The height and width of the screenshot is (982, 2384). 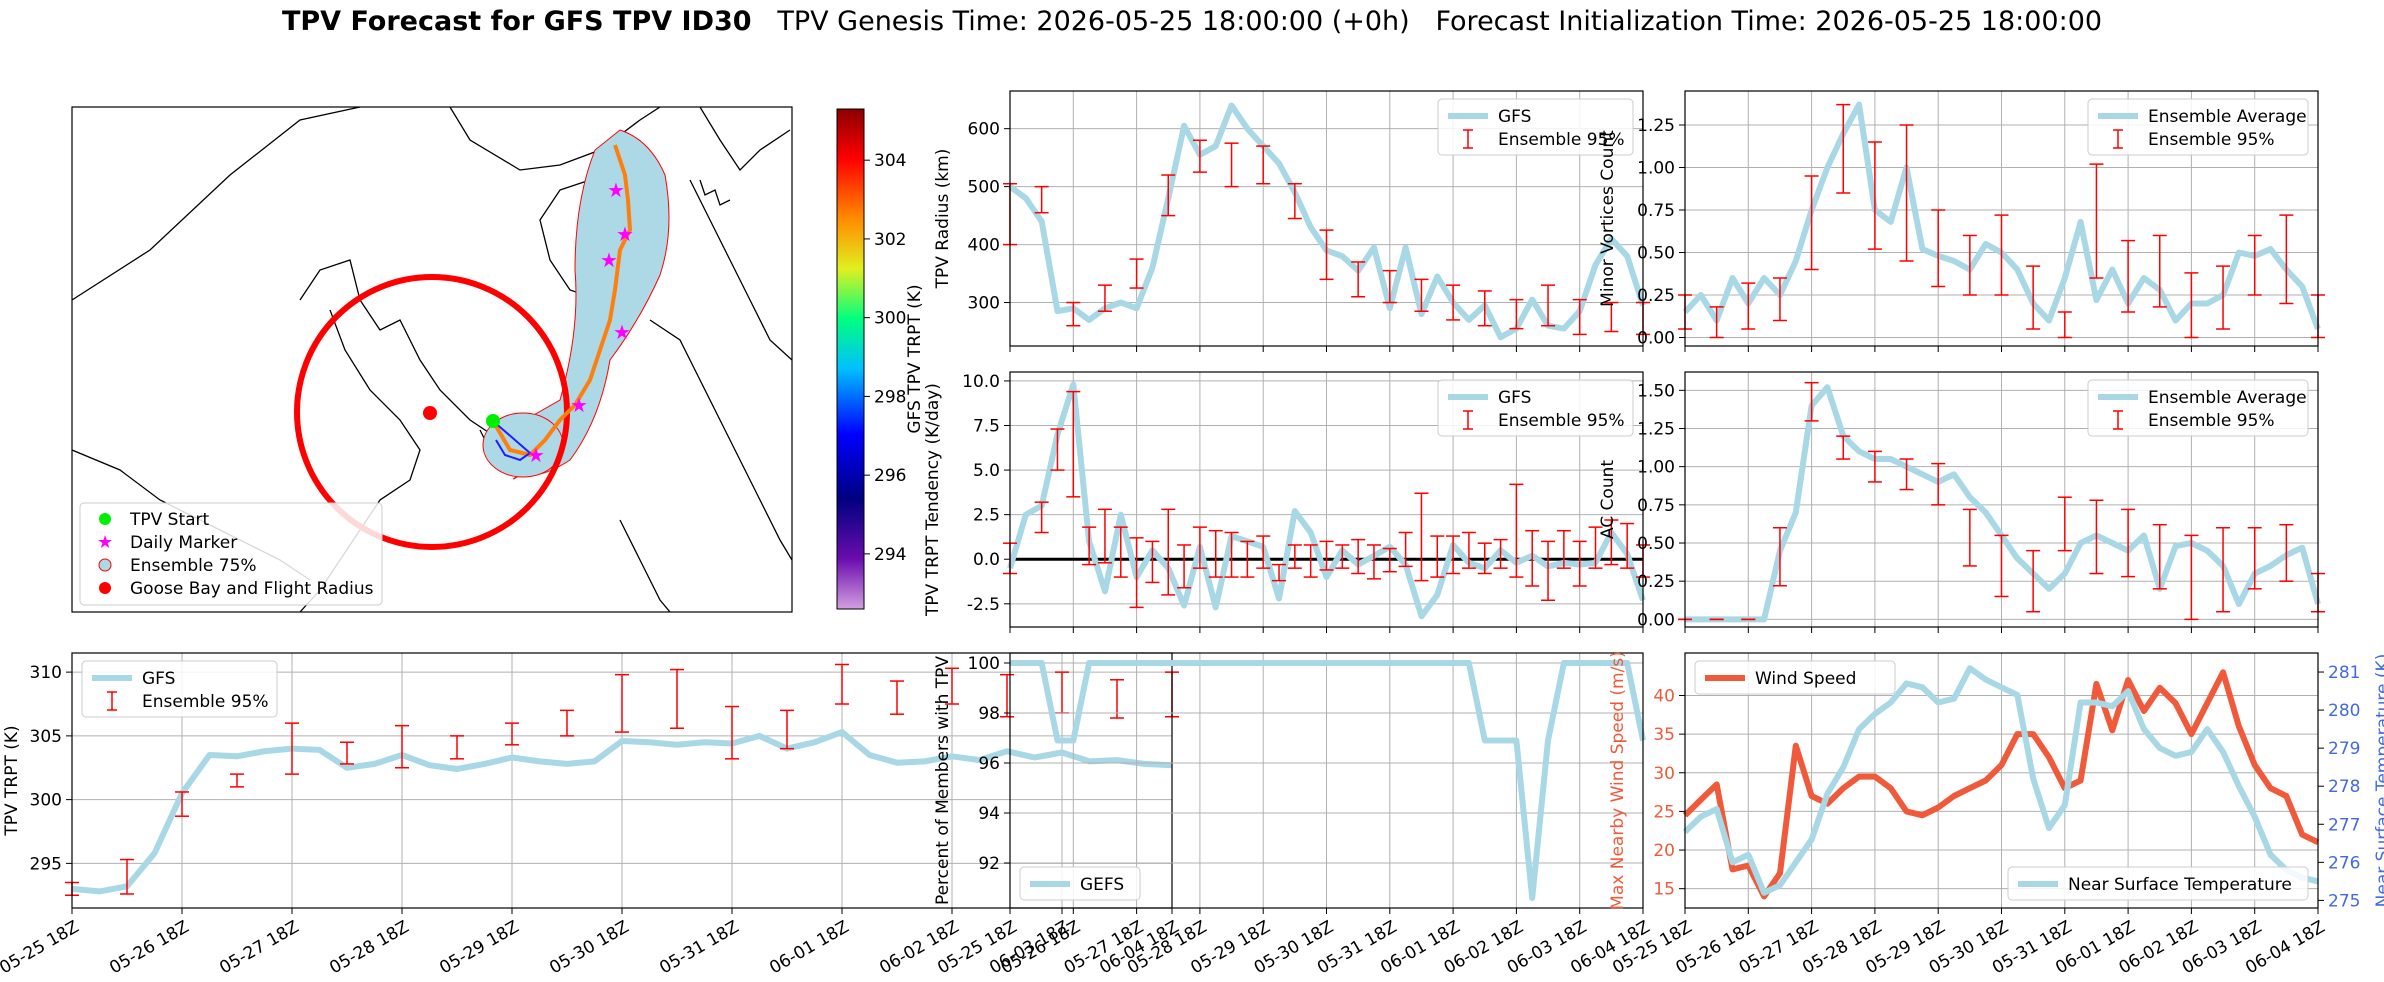 What do you see at coordinates (1805, 679) in the screenshot?
I see `wind-legend-label: Wind Speed` at bounding box center [1805, 679].